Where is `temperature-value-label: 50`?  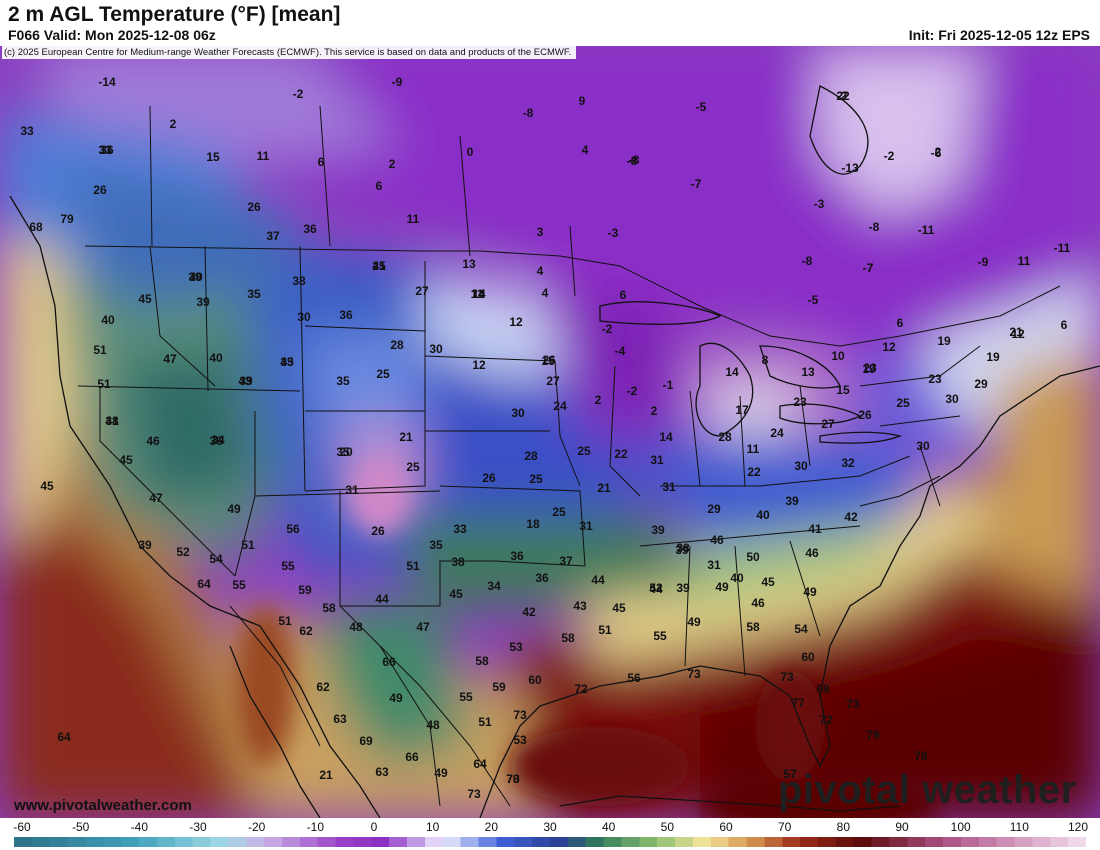
temperature-value-label: 50 is located at coordinates (753, 557).